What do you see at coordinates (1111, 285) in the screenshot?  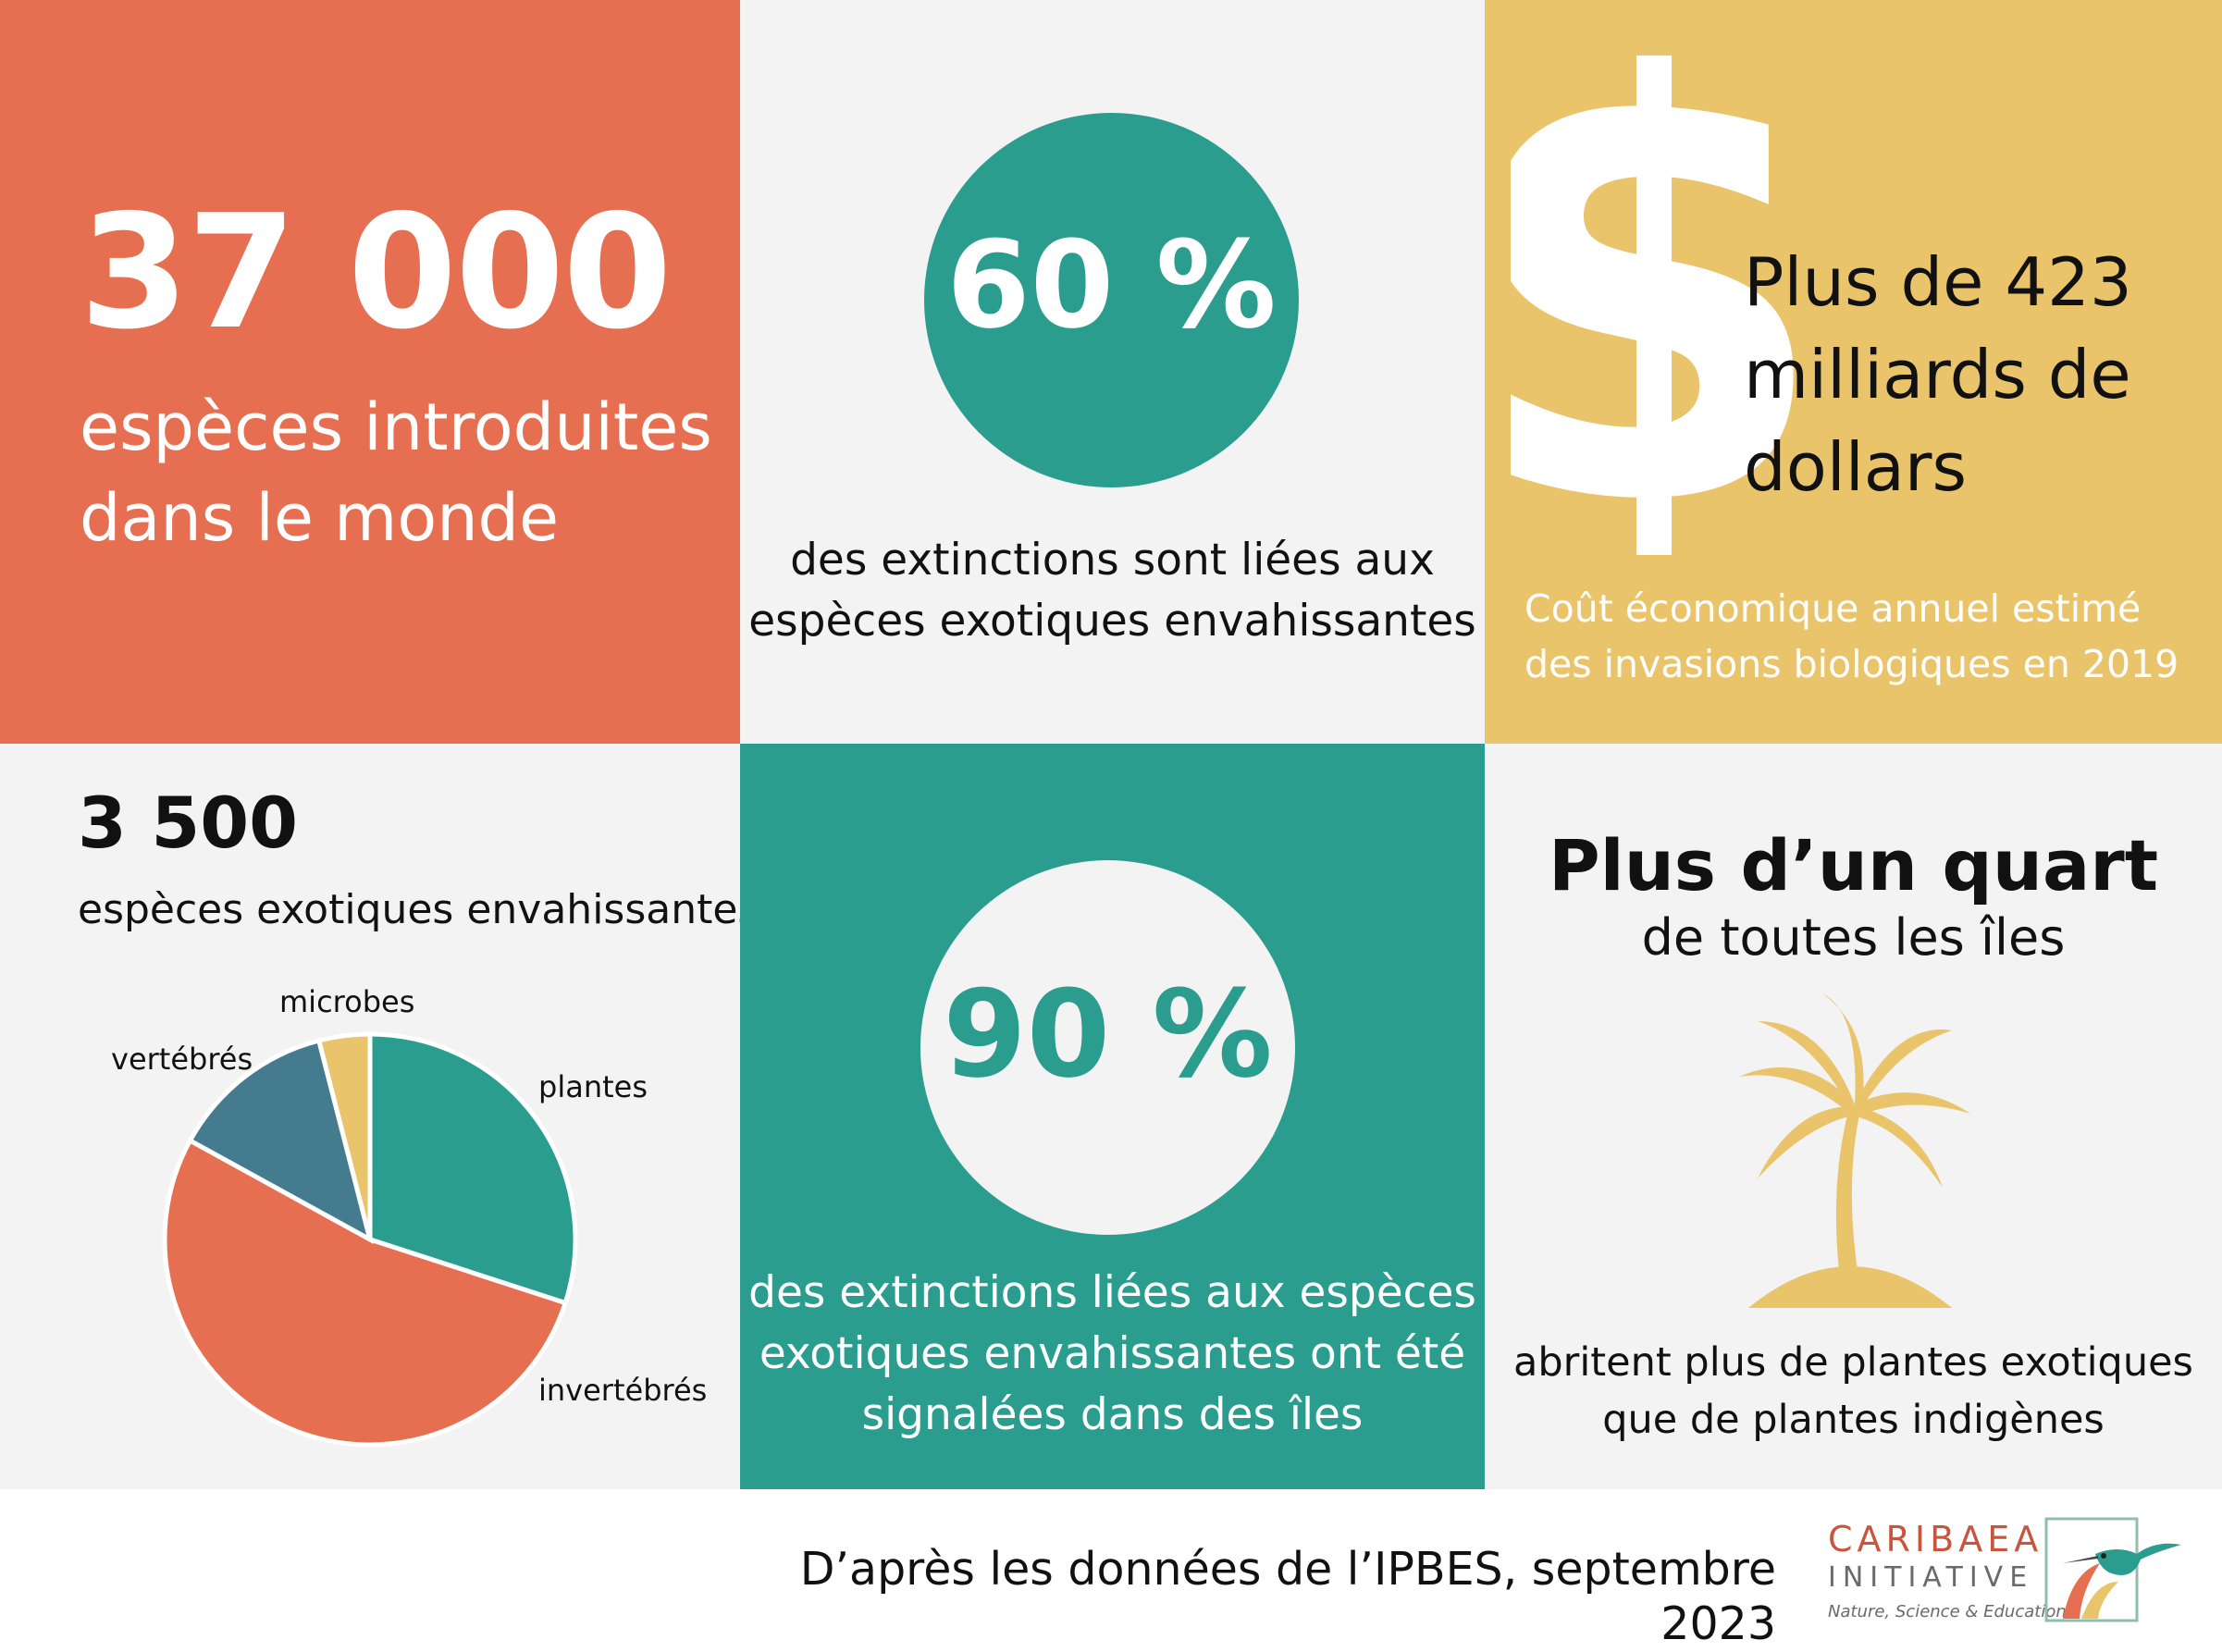 I see `extinctions-percent: 60 %` at bounding box center [1111, 285].